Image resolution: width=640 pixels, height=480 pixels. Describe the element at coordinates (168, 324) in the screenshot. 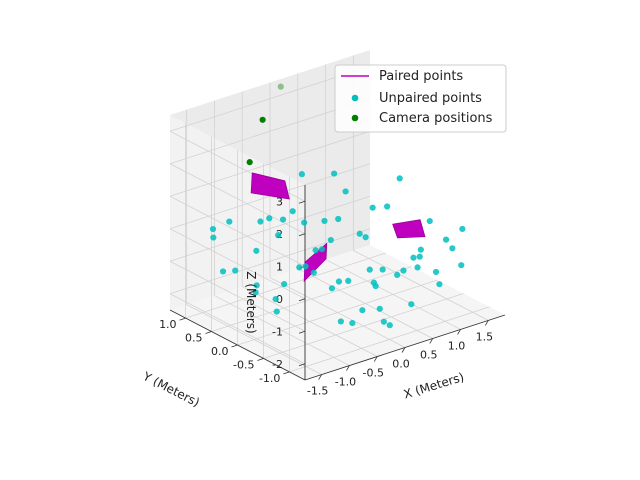

I see `y-tick-label: 1.0` at that location.